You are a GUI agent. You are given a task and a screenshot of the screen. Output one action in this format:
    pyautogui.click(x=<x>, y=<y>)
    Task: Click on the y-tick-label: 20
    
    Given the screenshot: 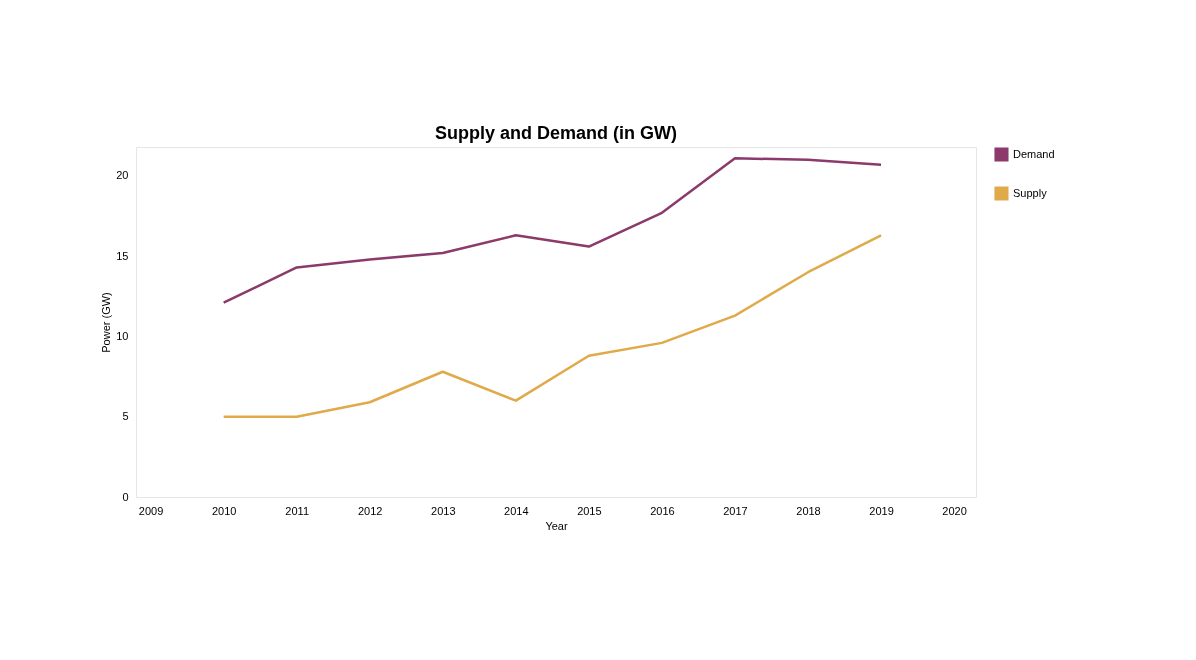 What is the action you would take?
    pyautogui.click(x=122, y=175)
    